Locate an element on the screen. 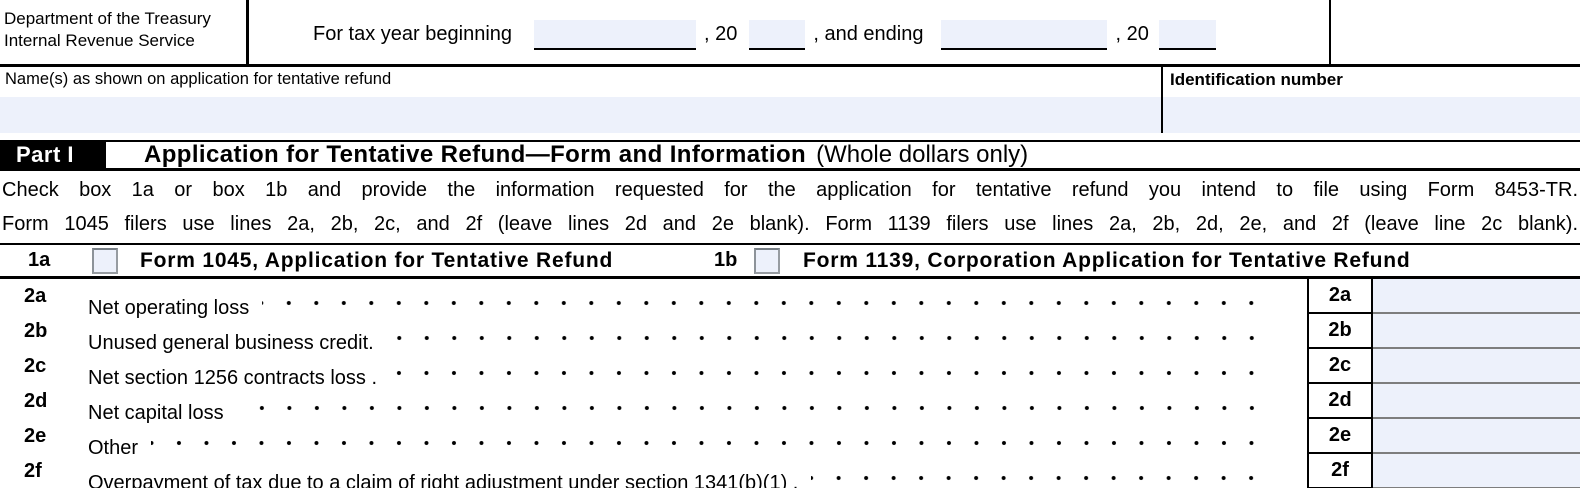 The height and width of the screenshot is (488, 1580). line-2a-row: 2a Net operating loss is located at coordinates (653, 299).